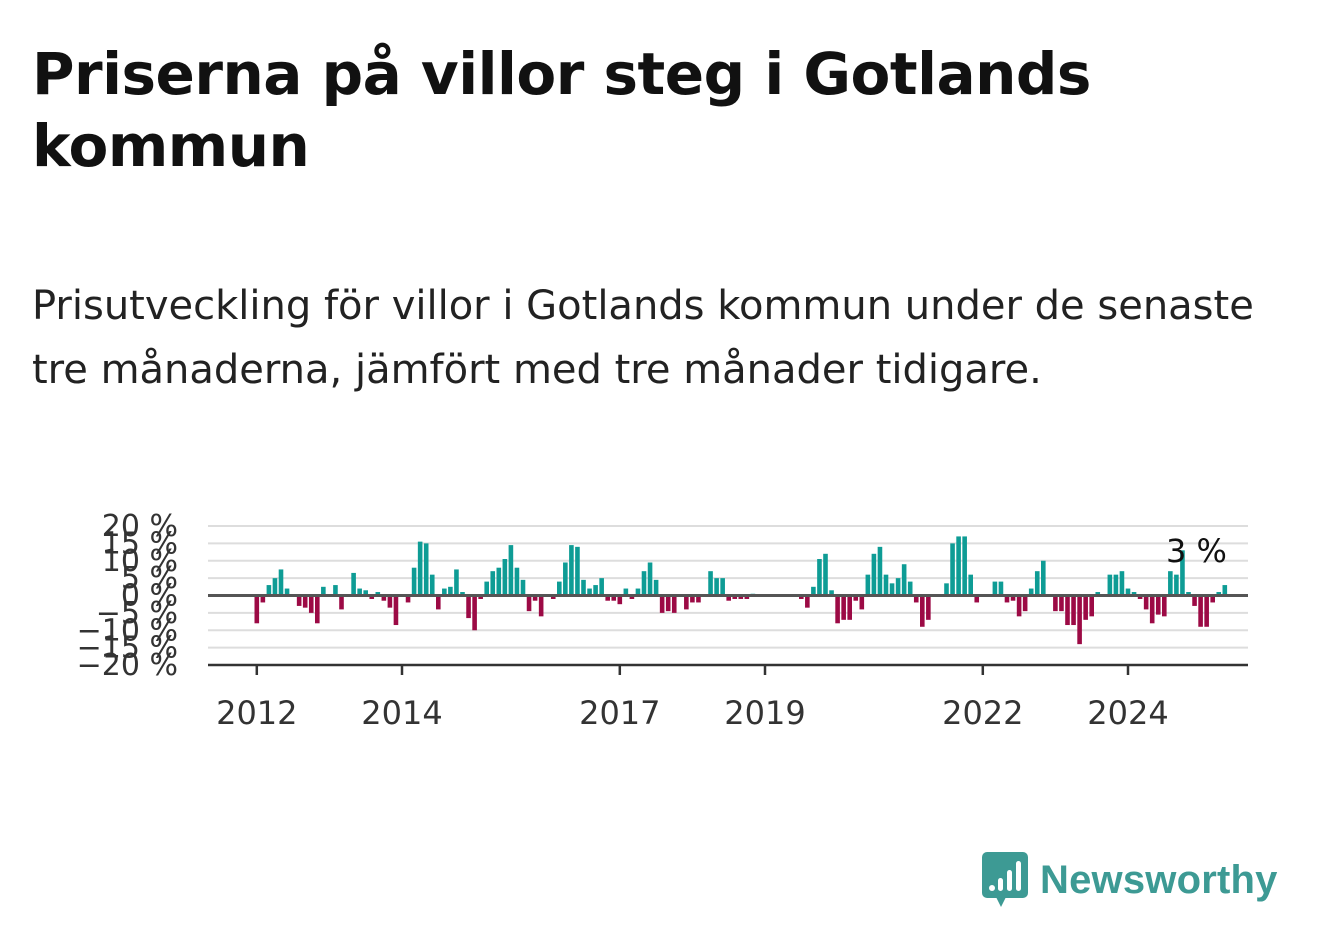 The height and width of the screenshot is (939, 1322). Describe the element at coordinates (149, 578) in the screenshot. I see `y-tick-label: 5 %` at that location.